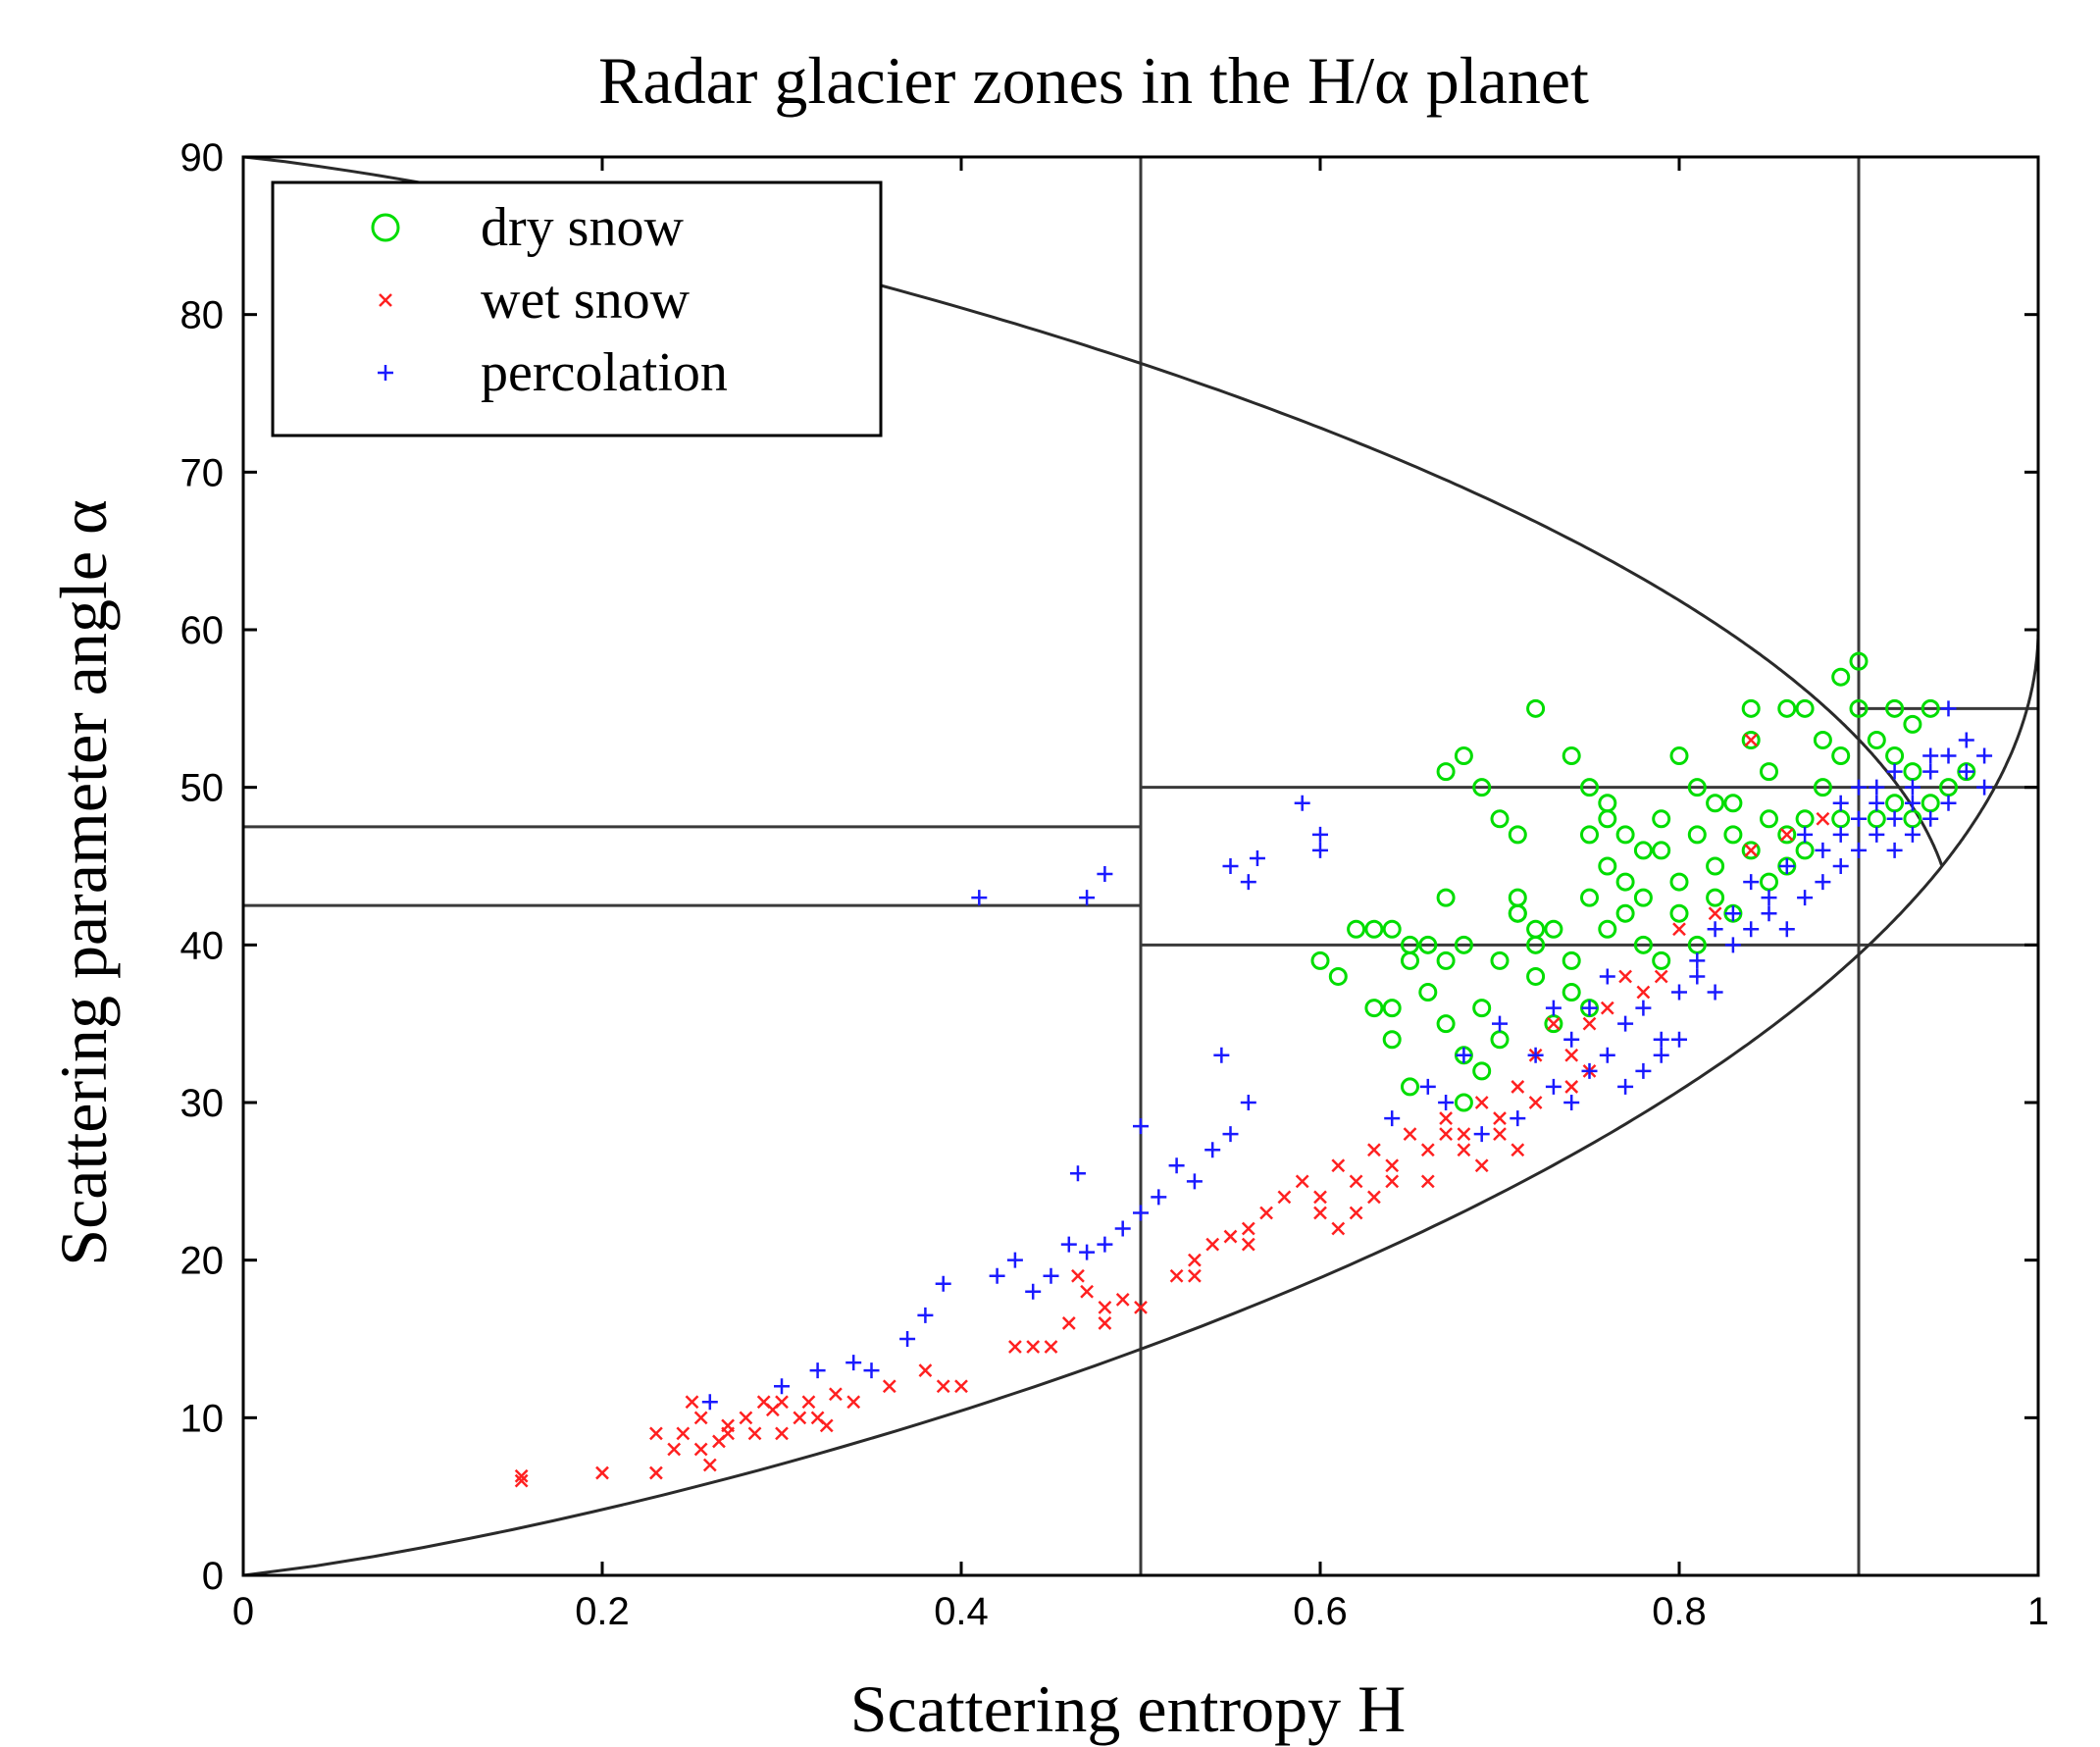  What do you see at coordinates (577, 308) in the screenshot?
I see `legend: dry snow wet snow percolation` at bounding box center [577, 308].